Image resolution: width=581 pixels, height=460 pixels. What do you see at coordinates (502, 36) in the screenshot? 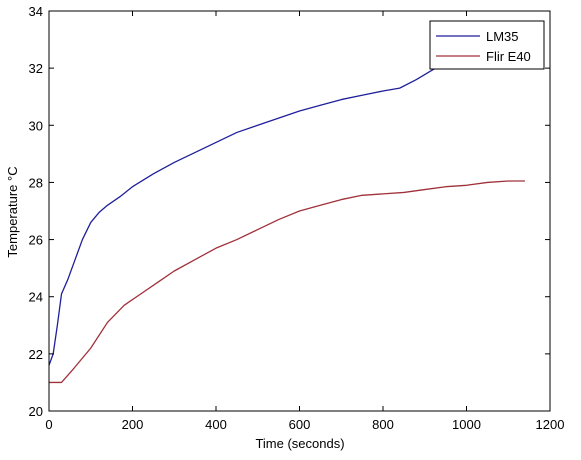
I see `legend-label-1: LM35` at bounding box center [502, 36].